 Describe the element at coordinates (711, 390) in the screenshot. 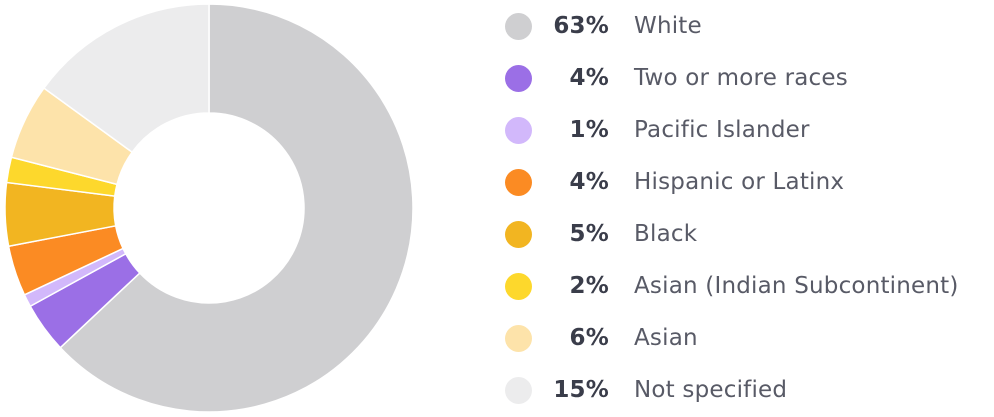

I see `legend-label: Not specified` at that location.